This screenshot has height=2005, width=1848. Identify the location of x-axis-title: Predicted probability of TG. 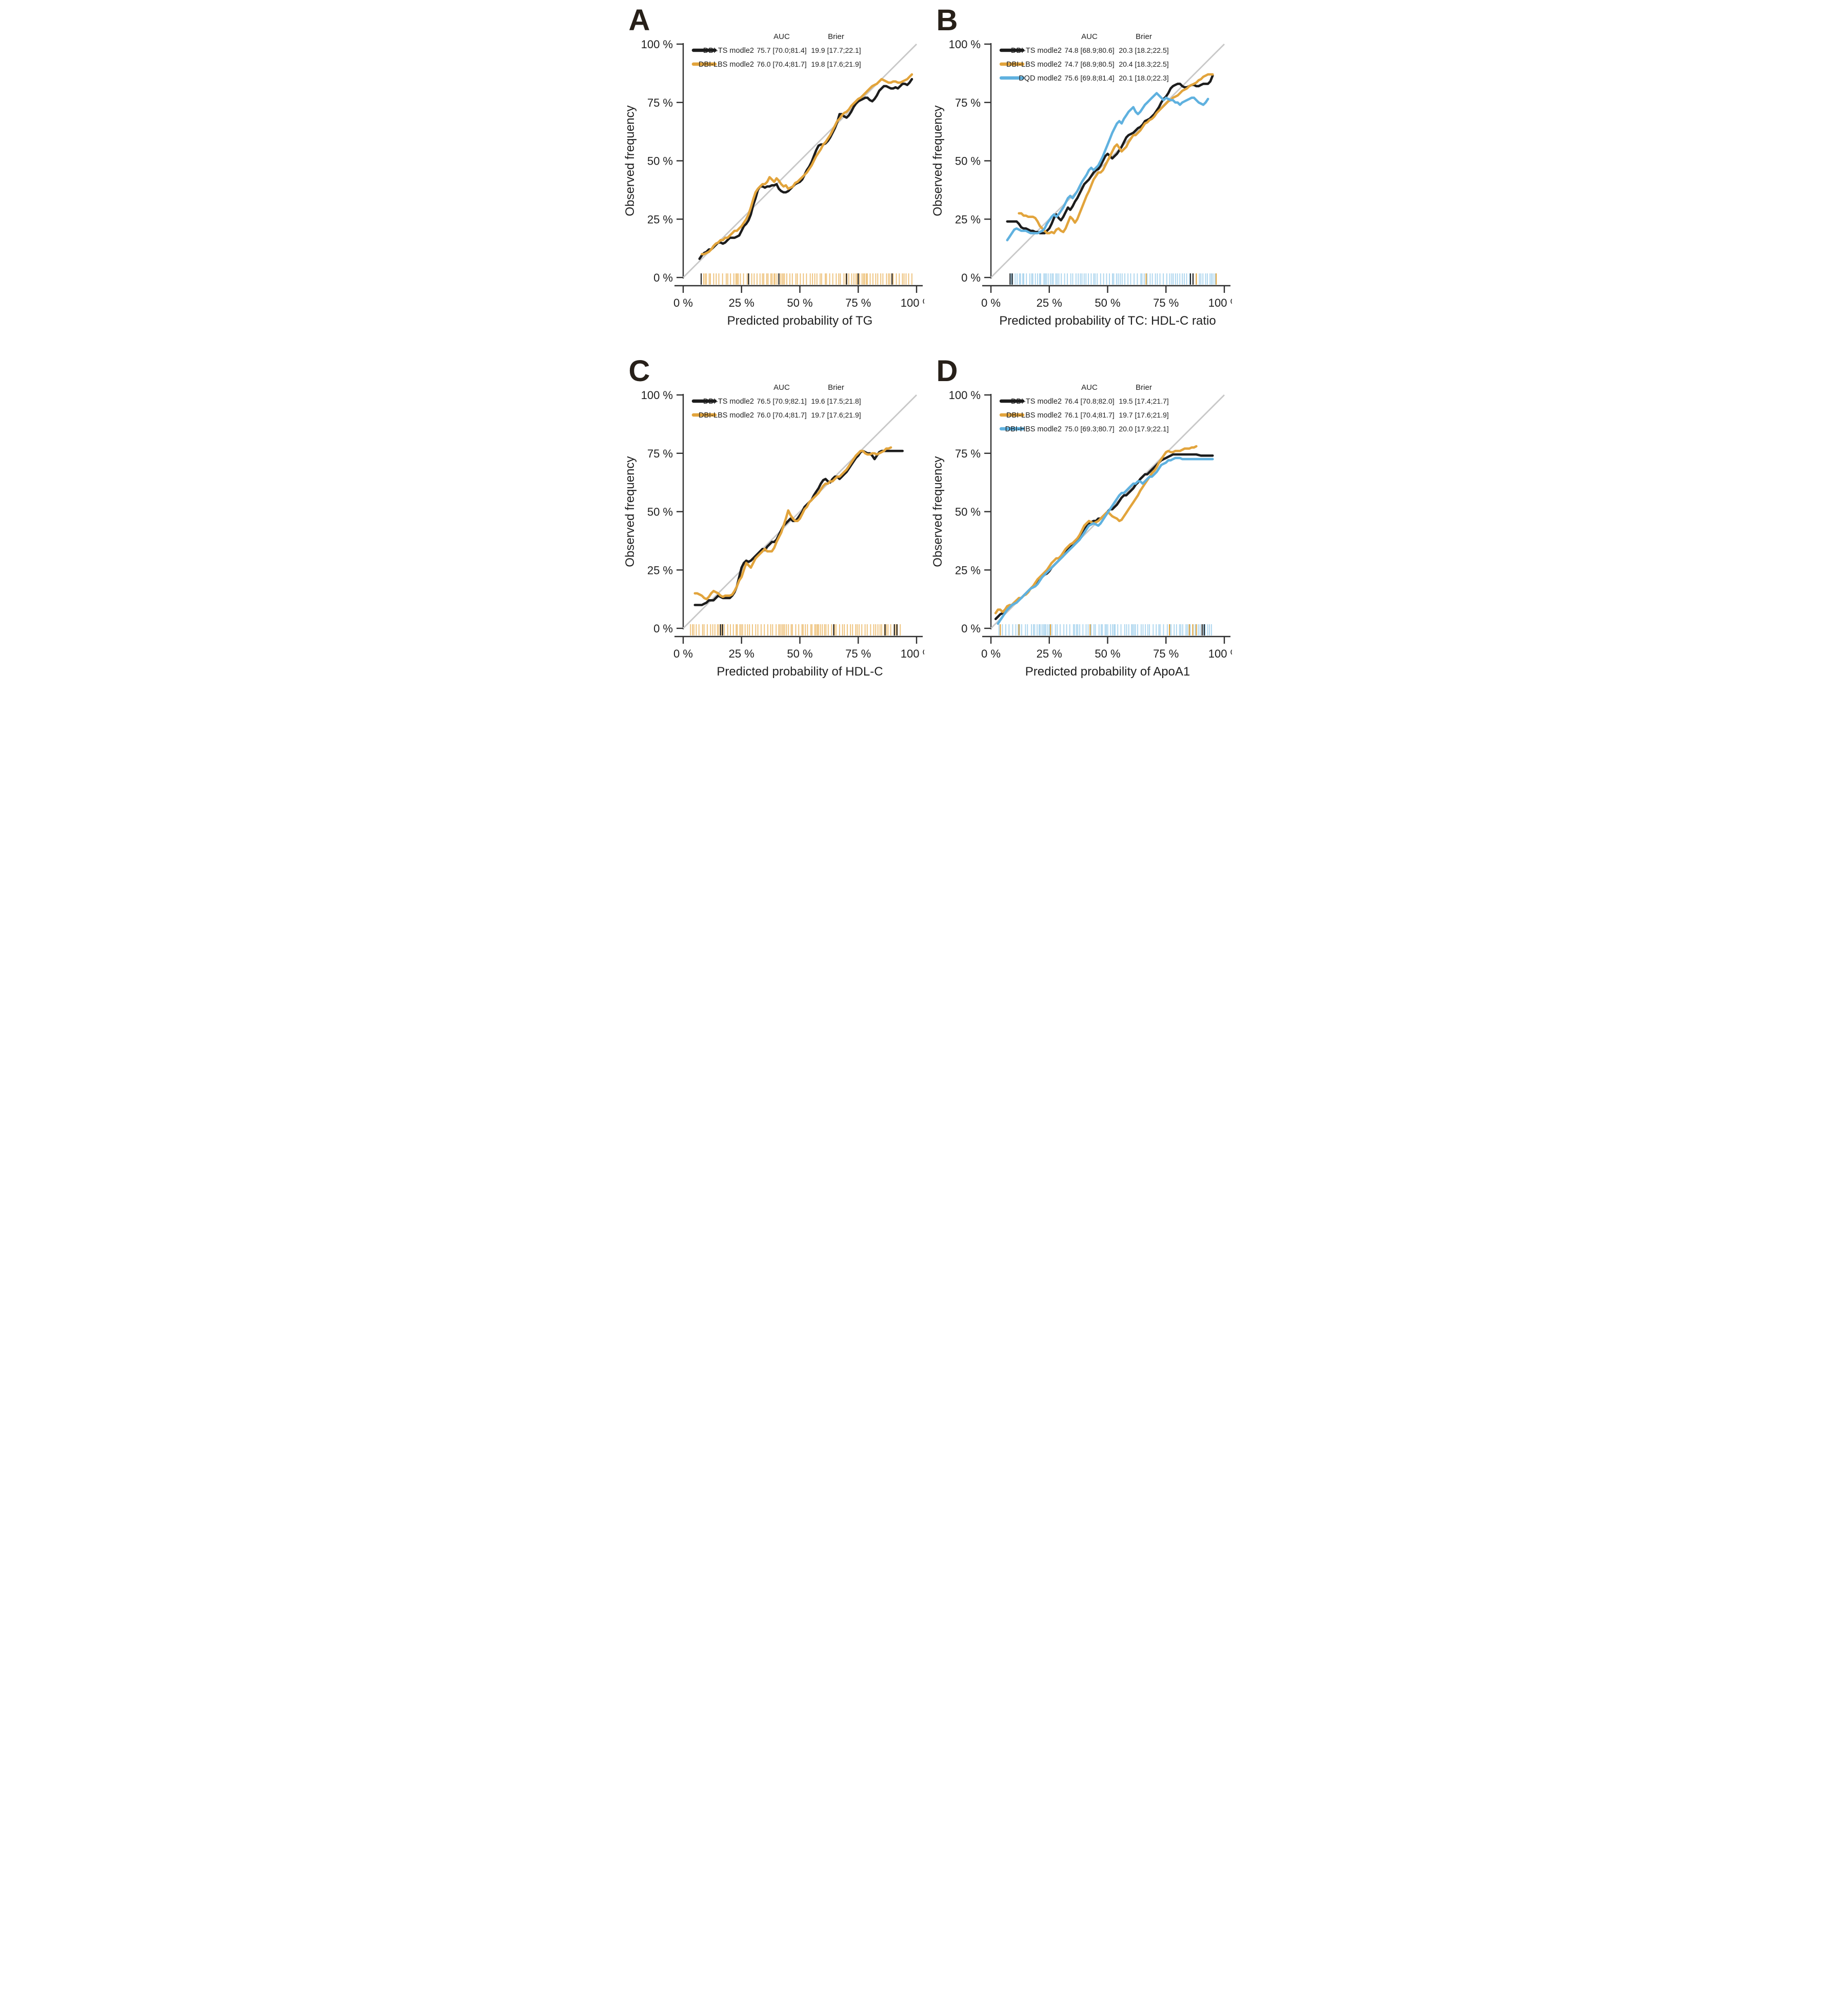
(799, 321).